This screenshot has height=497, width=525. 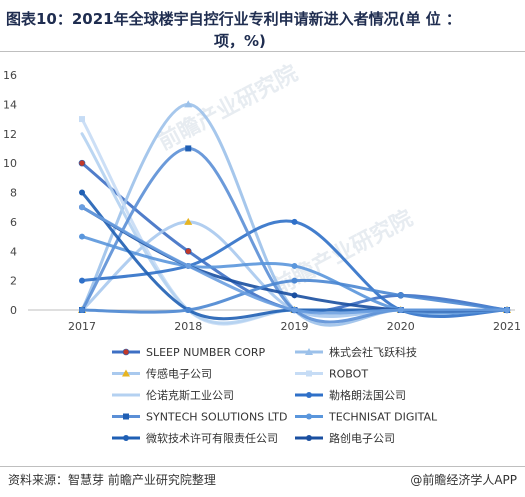 What do you see at coordinates (348, 374) in the screenshot?
I see `legend-label: ROBOT` at bounding box center [348, 374].